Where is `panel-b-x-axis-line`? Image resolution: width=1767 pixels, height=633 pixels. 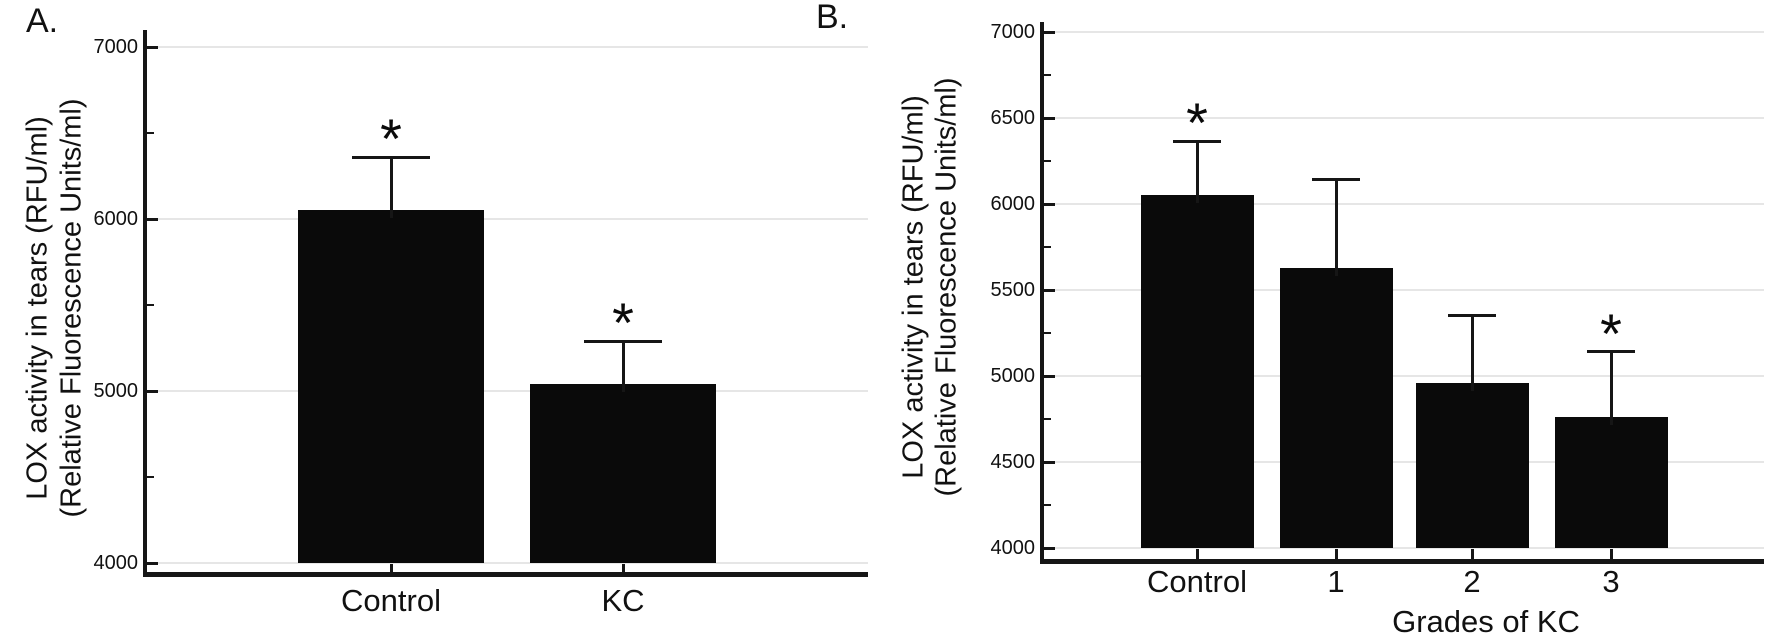
panel-b-x-axis-line is located at coordinates (1402, 561).